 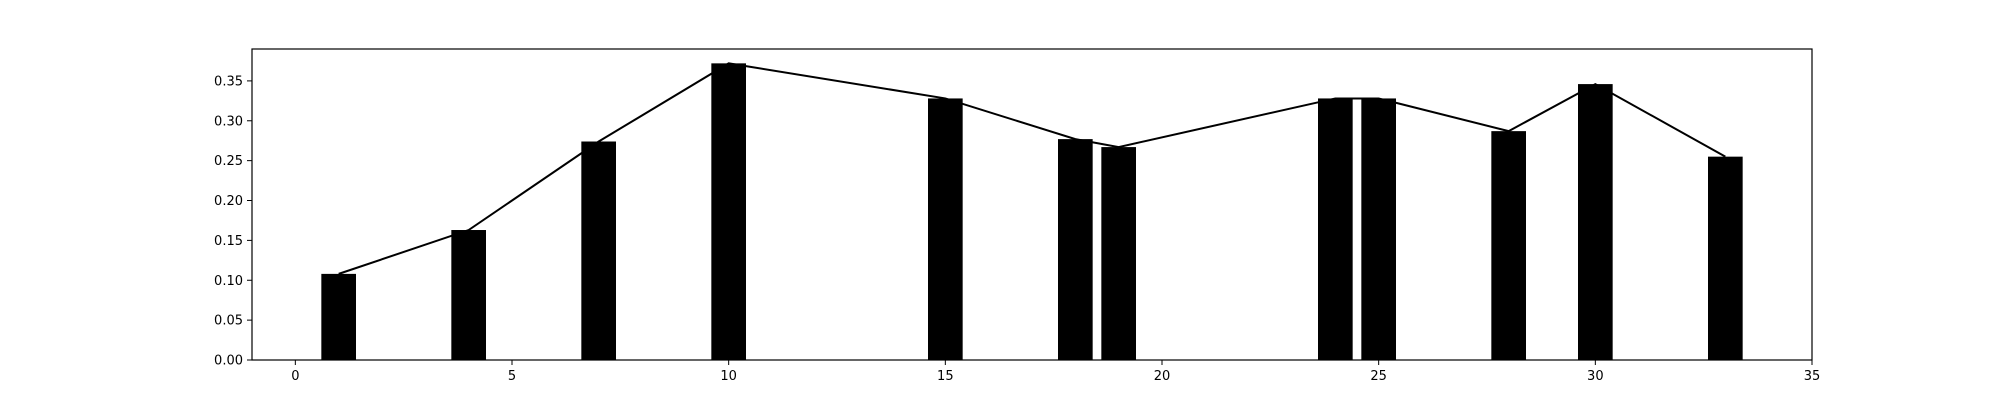 What do you see at coordinates (945, 376) in the screenshot?
I see `x-tick-label: 15` at bounding box center [945, 376].